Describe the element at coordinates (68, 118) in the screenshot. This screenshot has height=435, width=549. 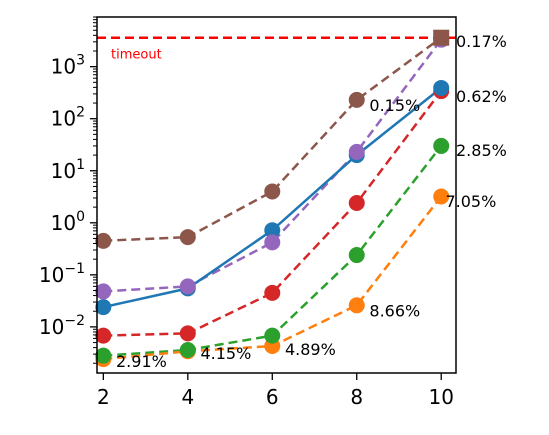
I see `y-tick-label: 10²` at that location.